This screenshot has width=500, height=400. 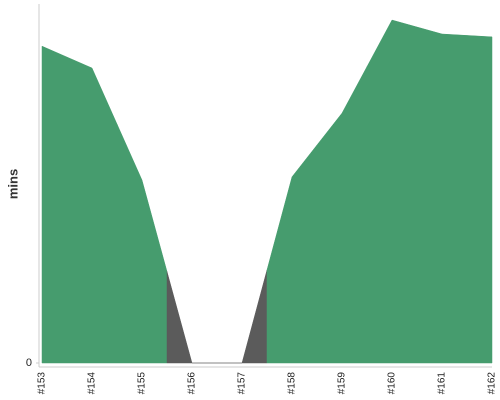 What do you see at coordinates (242, 383) in the screenshot?
I see `x-tick-label: #157` at bounding box center [242, 383].